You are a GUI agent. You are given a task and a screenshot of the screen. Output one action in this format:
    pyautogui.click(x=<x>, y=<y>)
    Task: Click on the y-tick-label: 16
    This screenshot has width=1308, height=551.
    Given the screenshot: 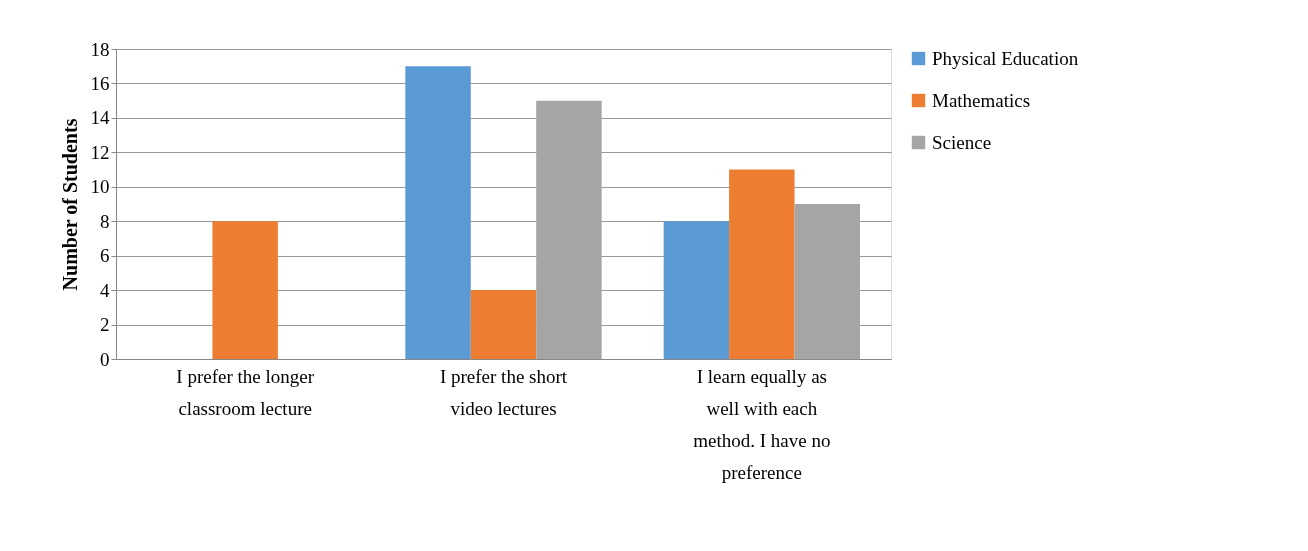 What is the action you would take?
    pyautogui.click(x=100, y=83)
    